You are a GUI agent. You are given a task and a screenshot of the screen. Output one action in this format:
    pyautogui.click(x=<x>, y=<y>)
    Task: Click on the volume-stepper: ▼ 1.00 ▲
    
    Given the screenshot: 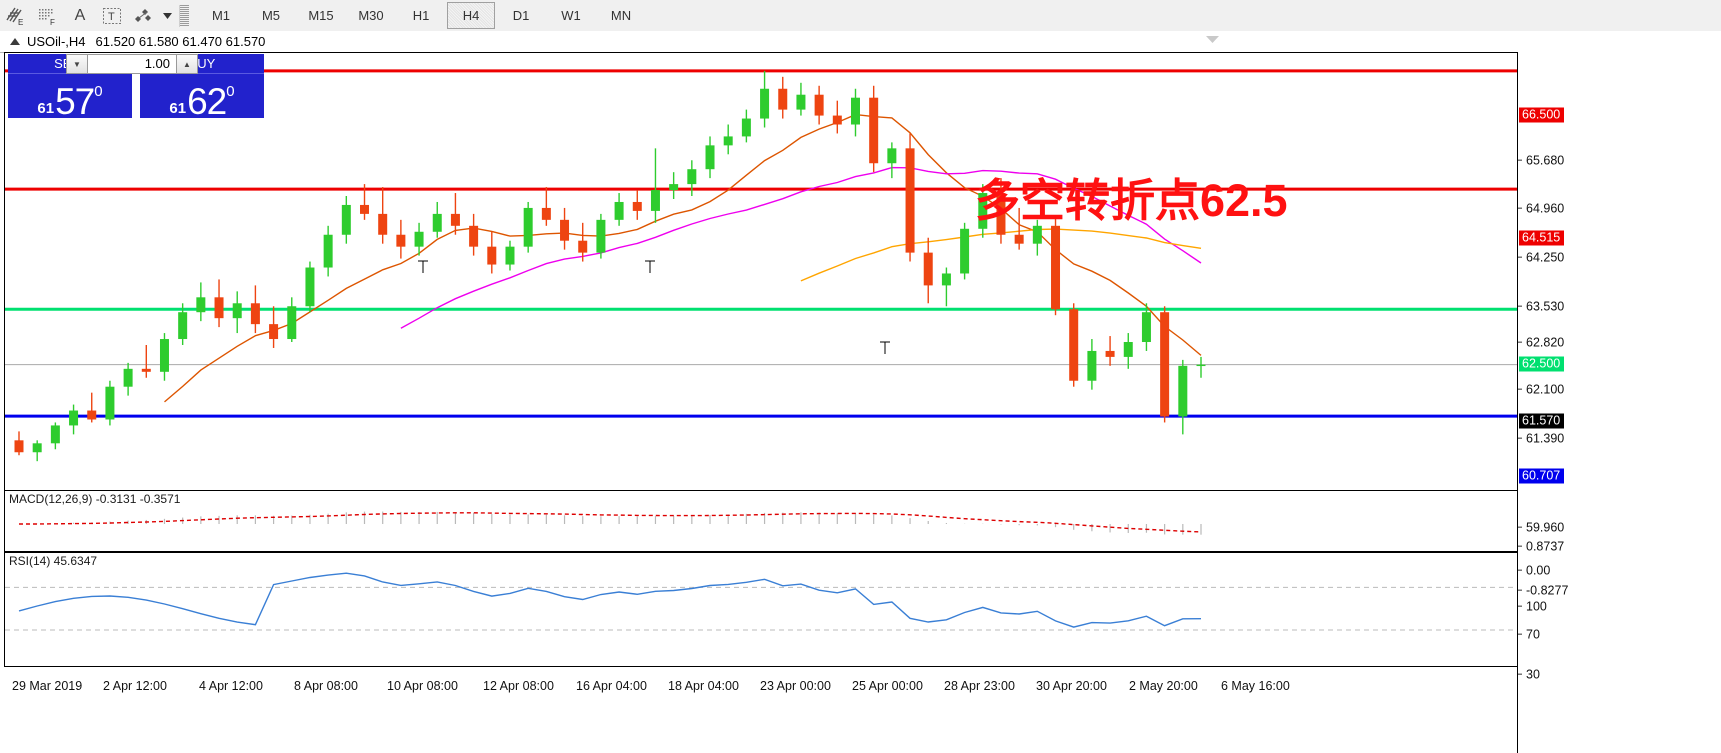 What is the action you would take?
    pyautogui.click(x=132, y=64)
    